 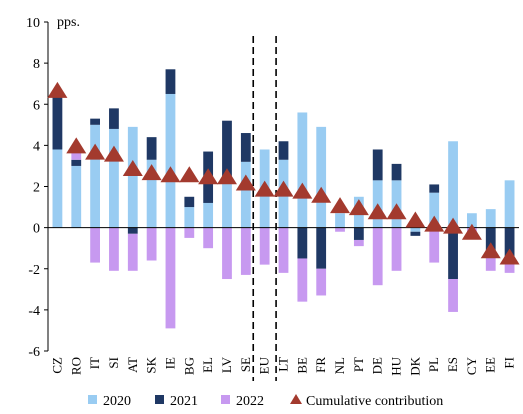 What do you see at coordinates (509, 265) in the screenshot?
I see `bar-2022-FI` at bounding box center [509, 265].